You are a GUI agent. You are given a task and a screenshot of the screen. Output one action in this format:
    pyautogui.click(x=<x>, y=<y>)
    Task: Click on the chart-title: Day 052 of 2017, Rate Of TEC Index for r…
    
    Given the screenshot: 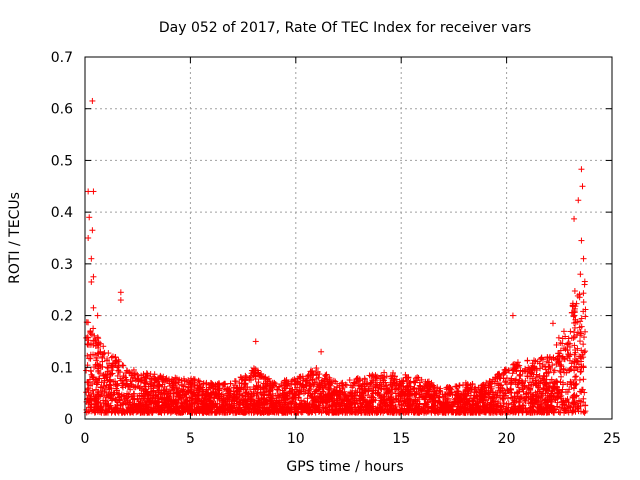 What is the action you would take?
    pyautogui.click(x=345, y=28)
    